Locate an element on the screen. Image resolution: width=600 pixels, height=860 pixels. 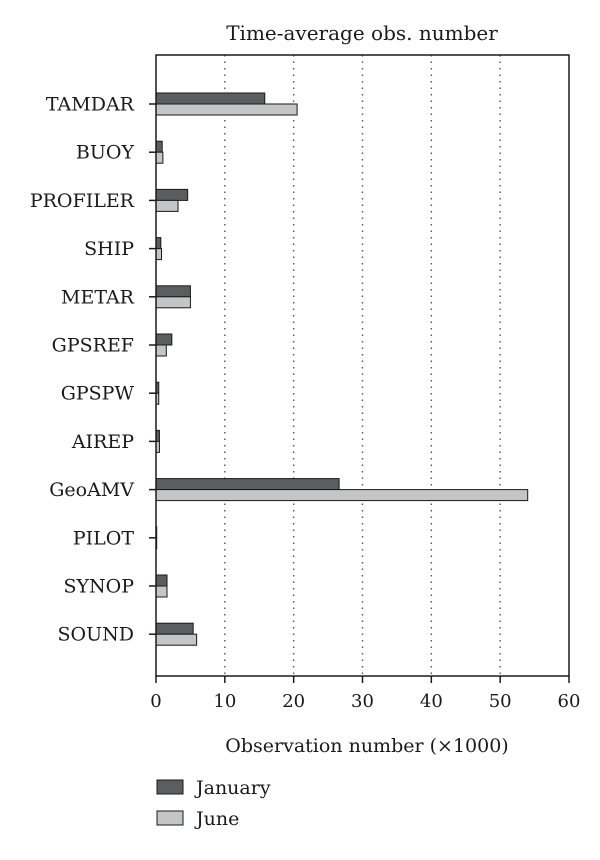
legend-label-june: June is located at coordinates (216, 819).